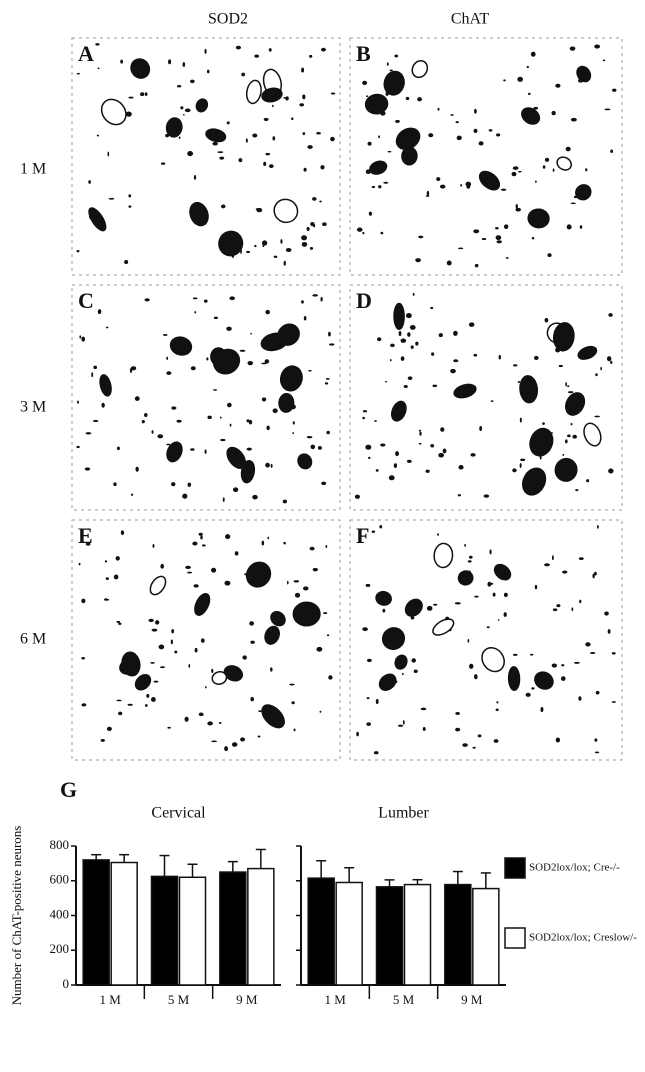 This screenshot has width=645, height=1072. I want to click on panel-letter: B, so click(363, 53).